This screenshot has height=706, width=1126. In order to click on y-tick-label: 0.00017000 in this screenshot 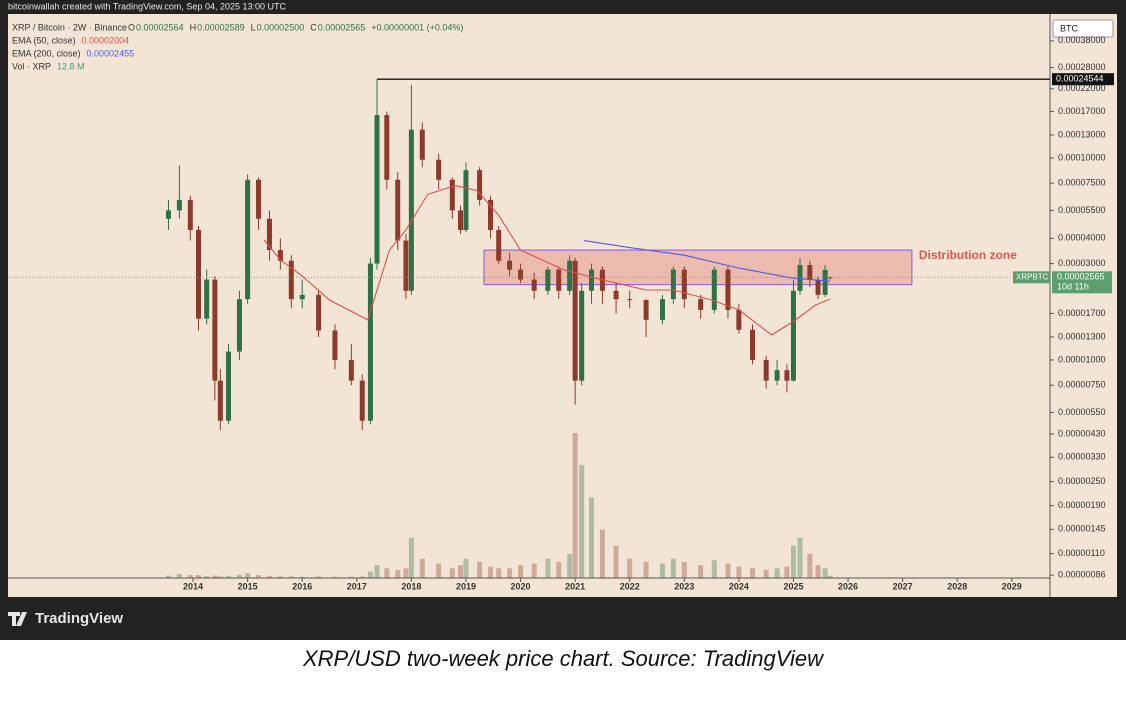, I will do `click(1082, 111)`.